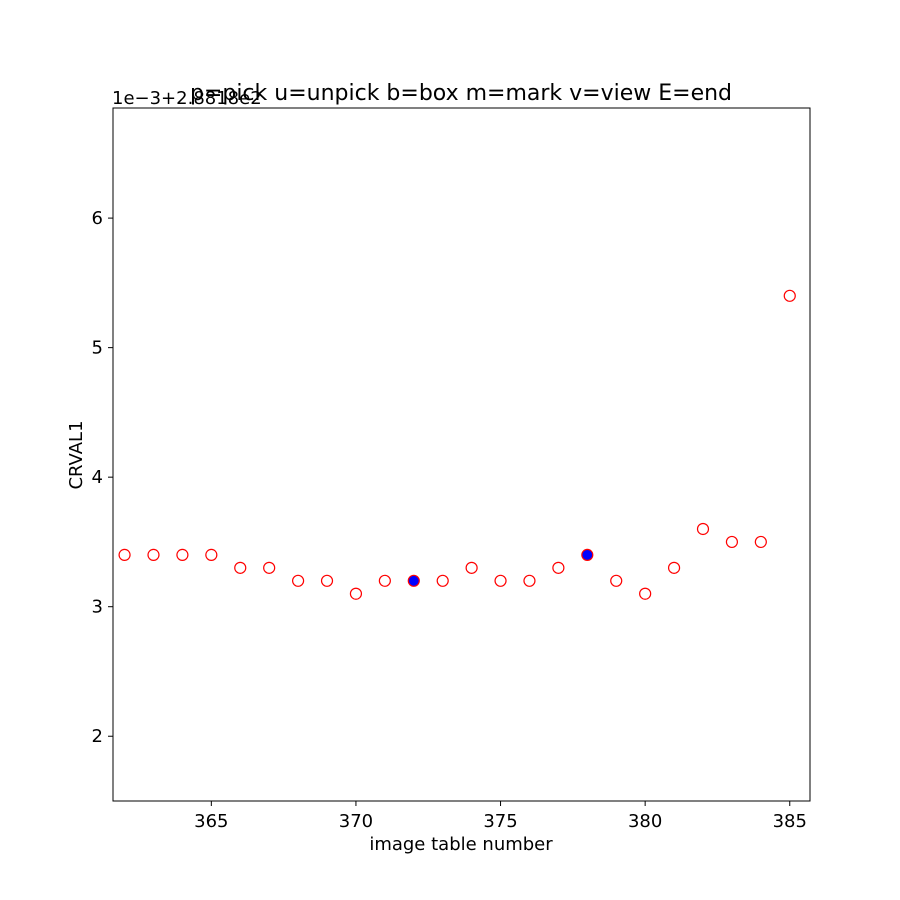  What do you see at coordinates (645, 821) in the screenshot?
I see `x-tick-label: 380` at bounding box center [645, 821].